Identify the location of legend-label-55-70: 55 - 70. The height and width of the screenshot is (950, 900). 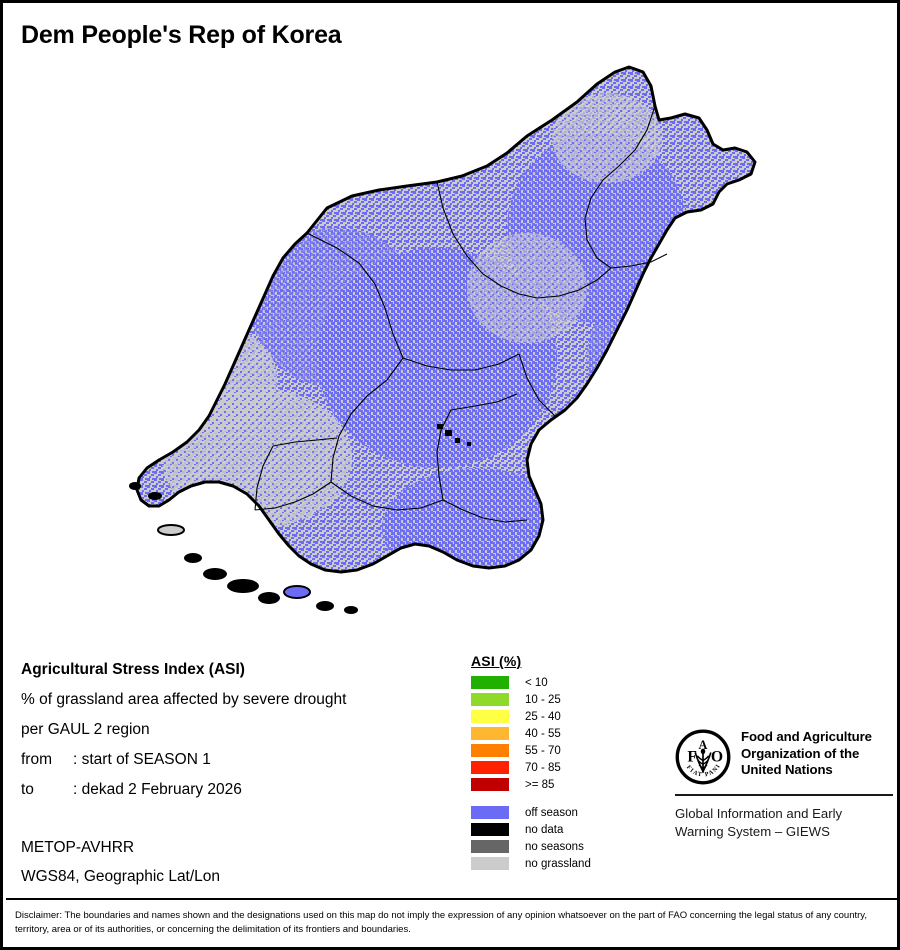
(543, 750).